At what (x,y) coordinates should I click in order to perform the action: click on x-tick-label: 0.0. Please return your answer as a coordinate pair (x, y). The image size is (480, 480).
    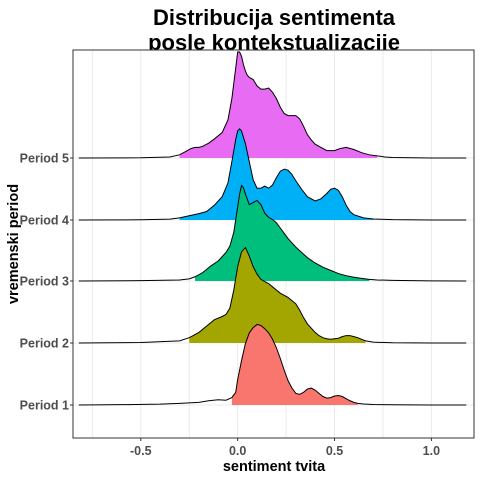
    Looking at the image, I should click on (237, 451).